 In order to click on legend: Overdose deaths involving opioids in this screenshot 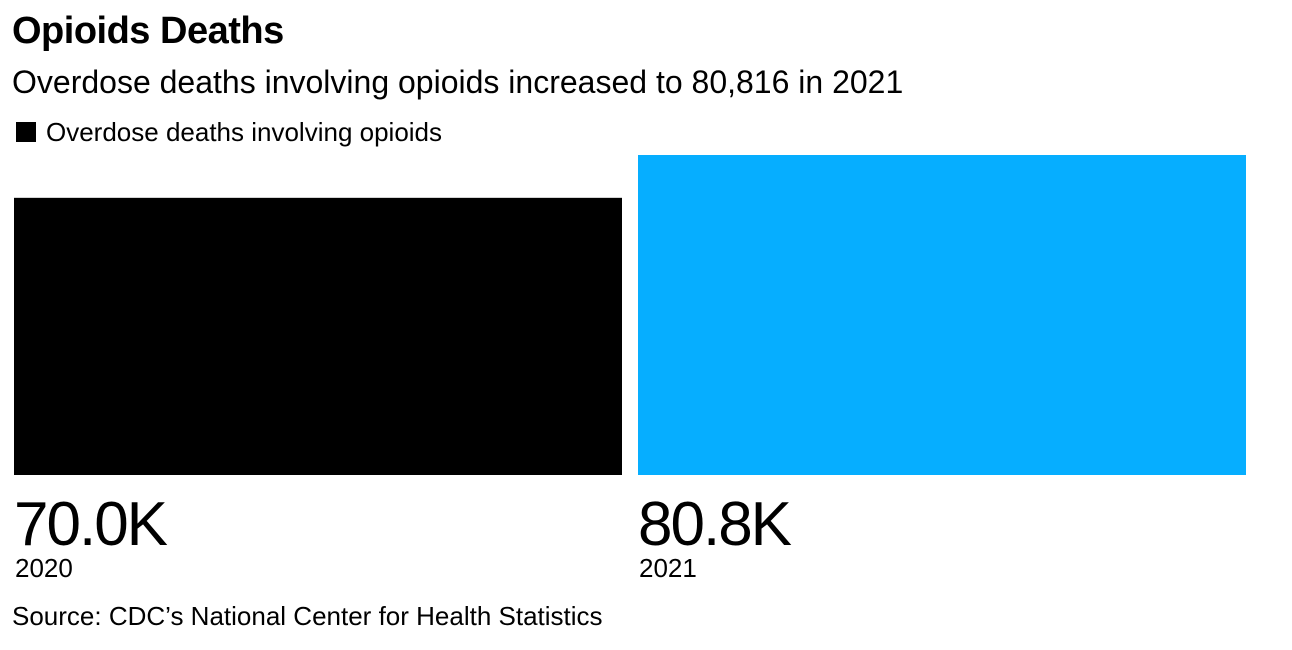, I will do `click(229, 132)`.